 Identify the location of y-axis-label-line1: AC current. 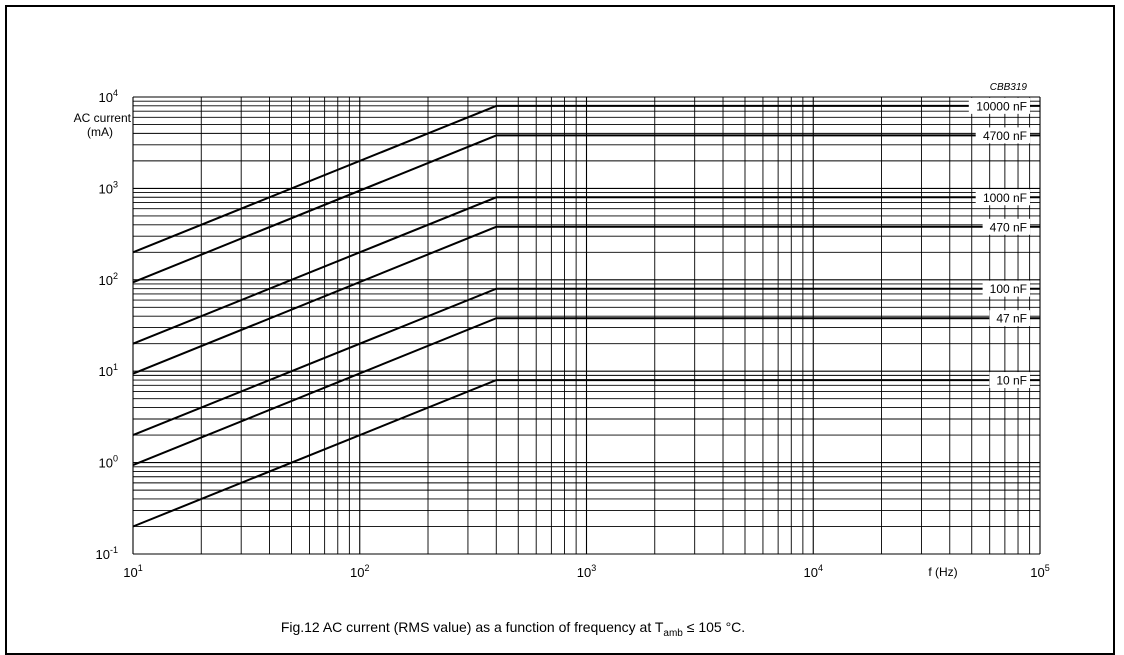
(103, 118).